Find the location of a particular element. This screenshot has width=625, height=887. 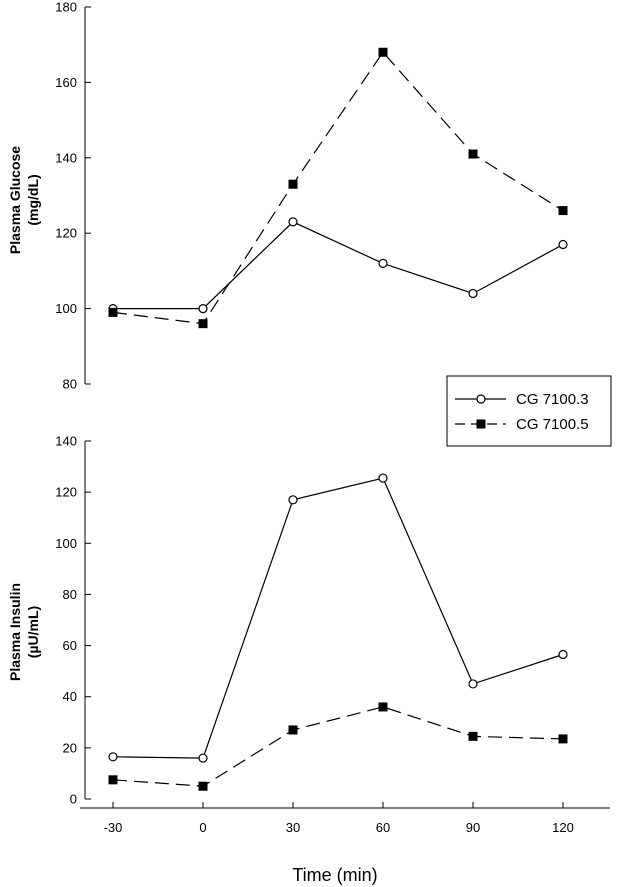

legend-marker-circle is located at coordinates (481, 399).